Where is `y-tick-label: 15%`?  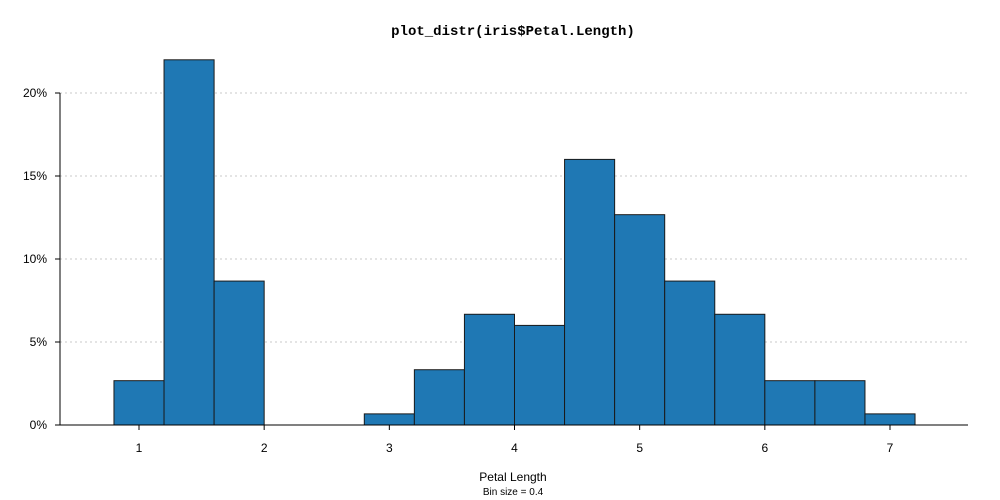
y-tick-label: 15% is located at coordinates (35, 176).